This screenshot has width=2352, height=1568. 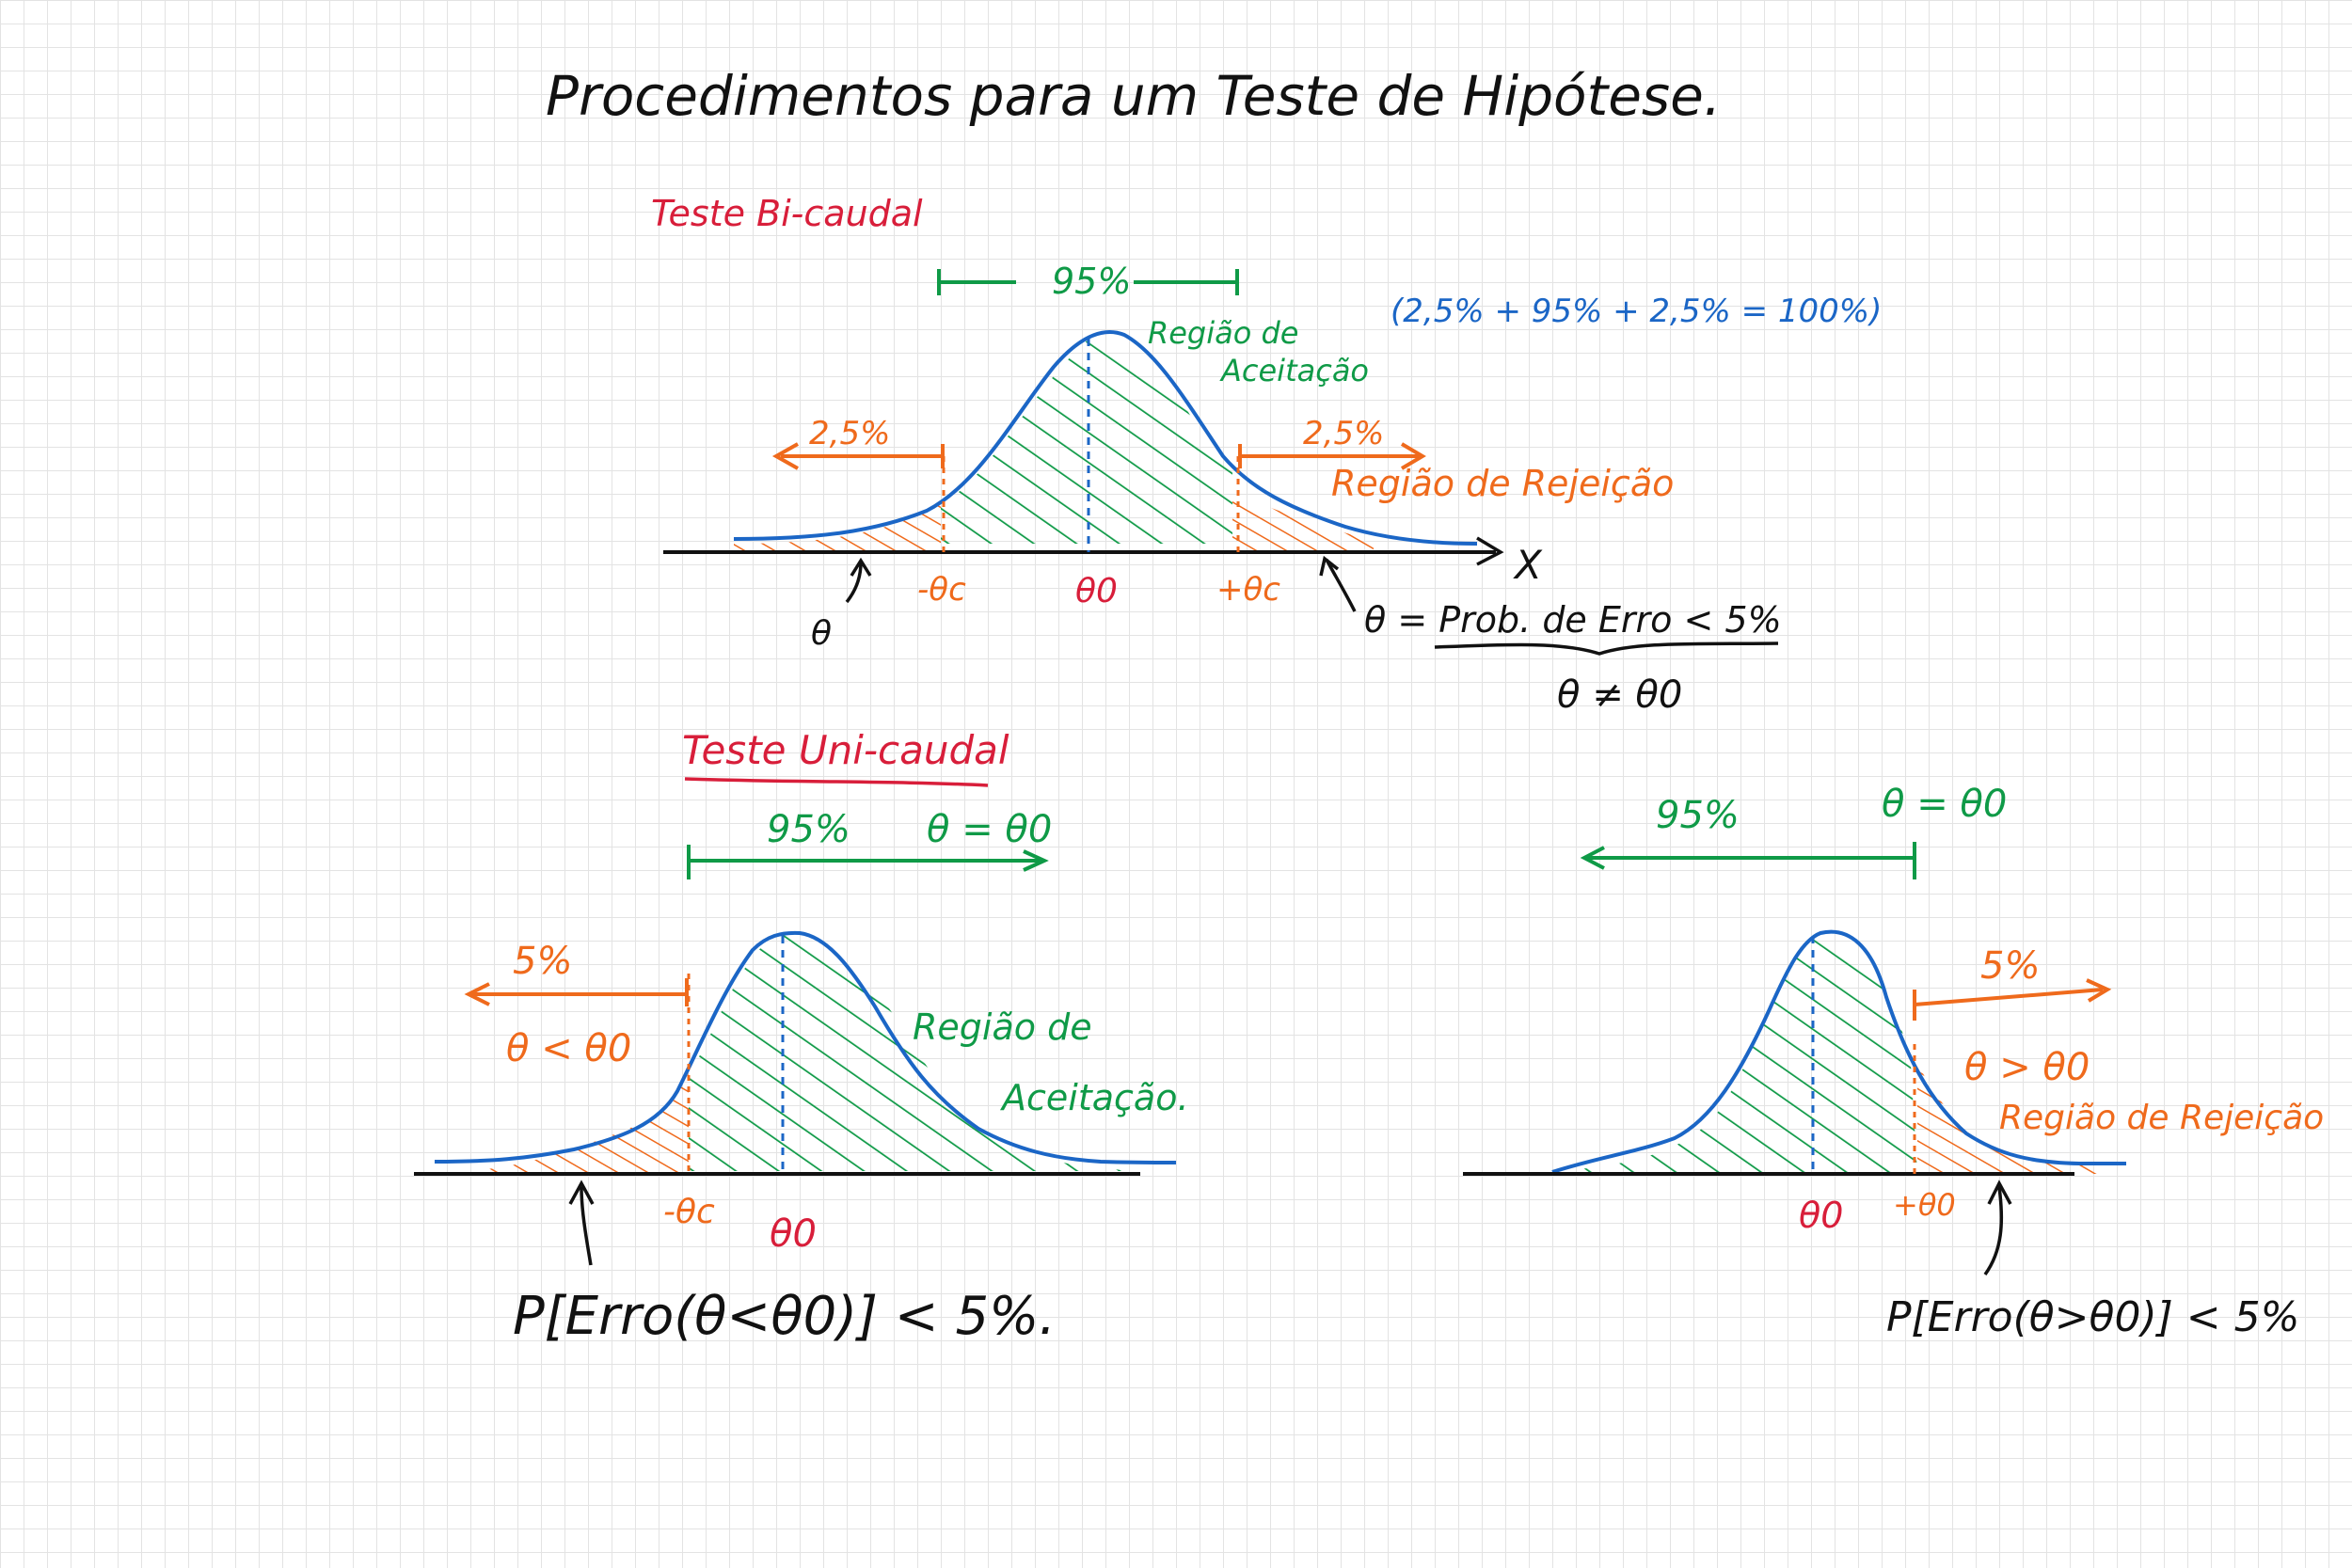 I want to click on bicaudal-hypothesis: θ ≠ θ0, so click(x=1619, y=695).